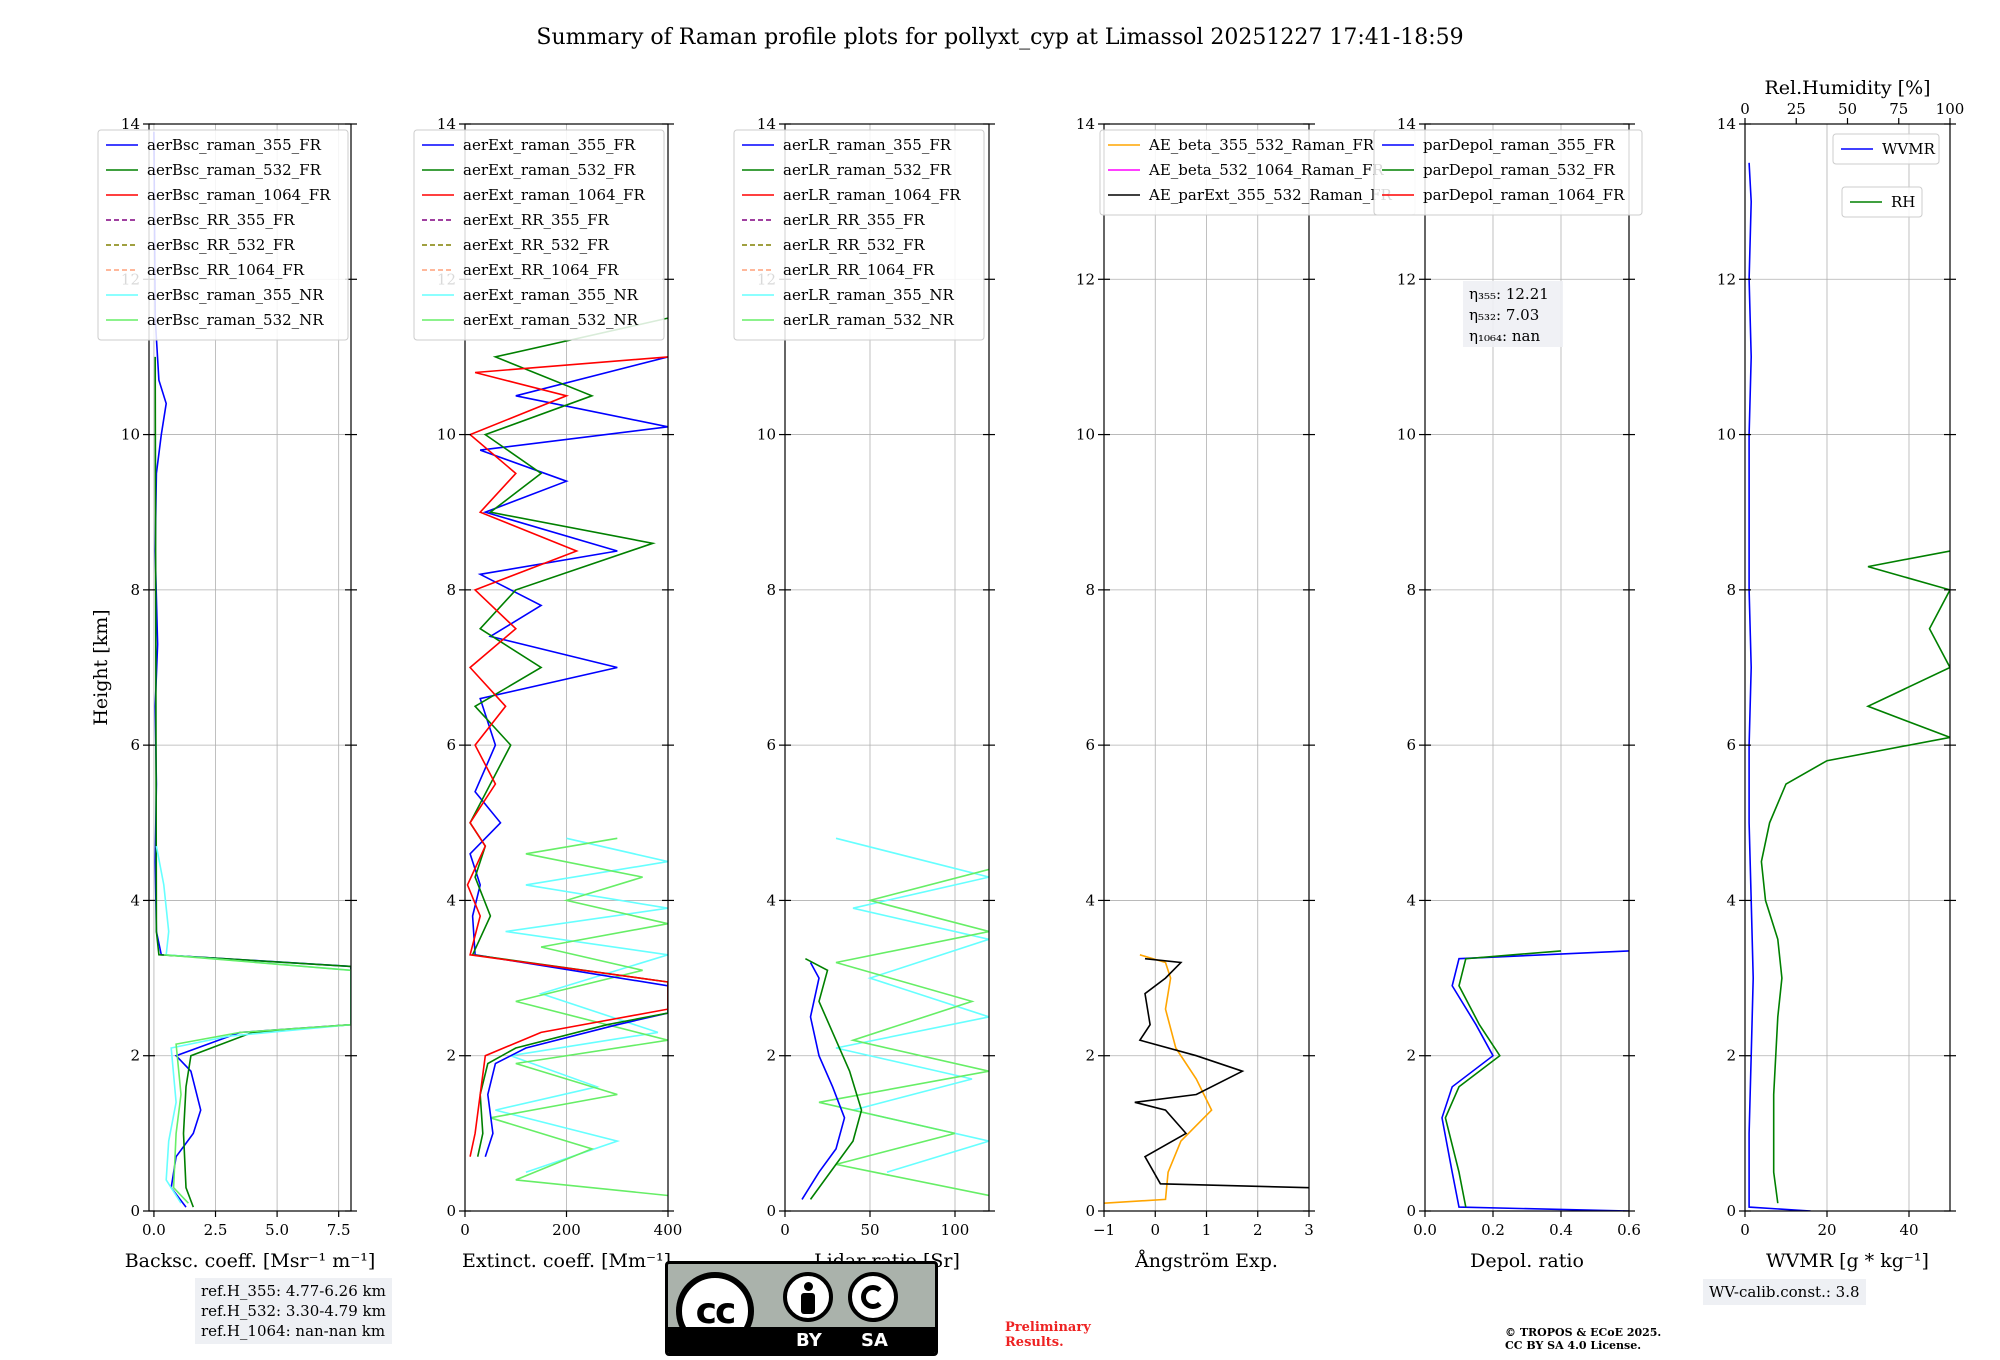  I want to click on xlabel-extinction: Extinct. coeff. [Mm⁻¹], so click(566, 1261).